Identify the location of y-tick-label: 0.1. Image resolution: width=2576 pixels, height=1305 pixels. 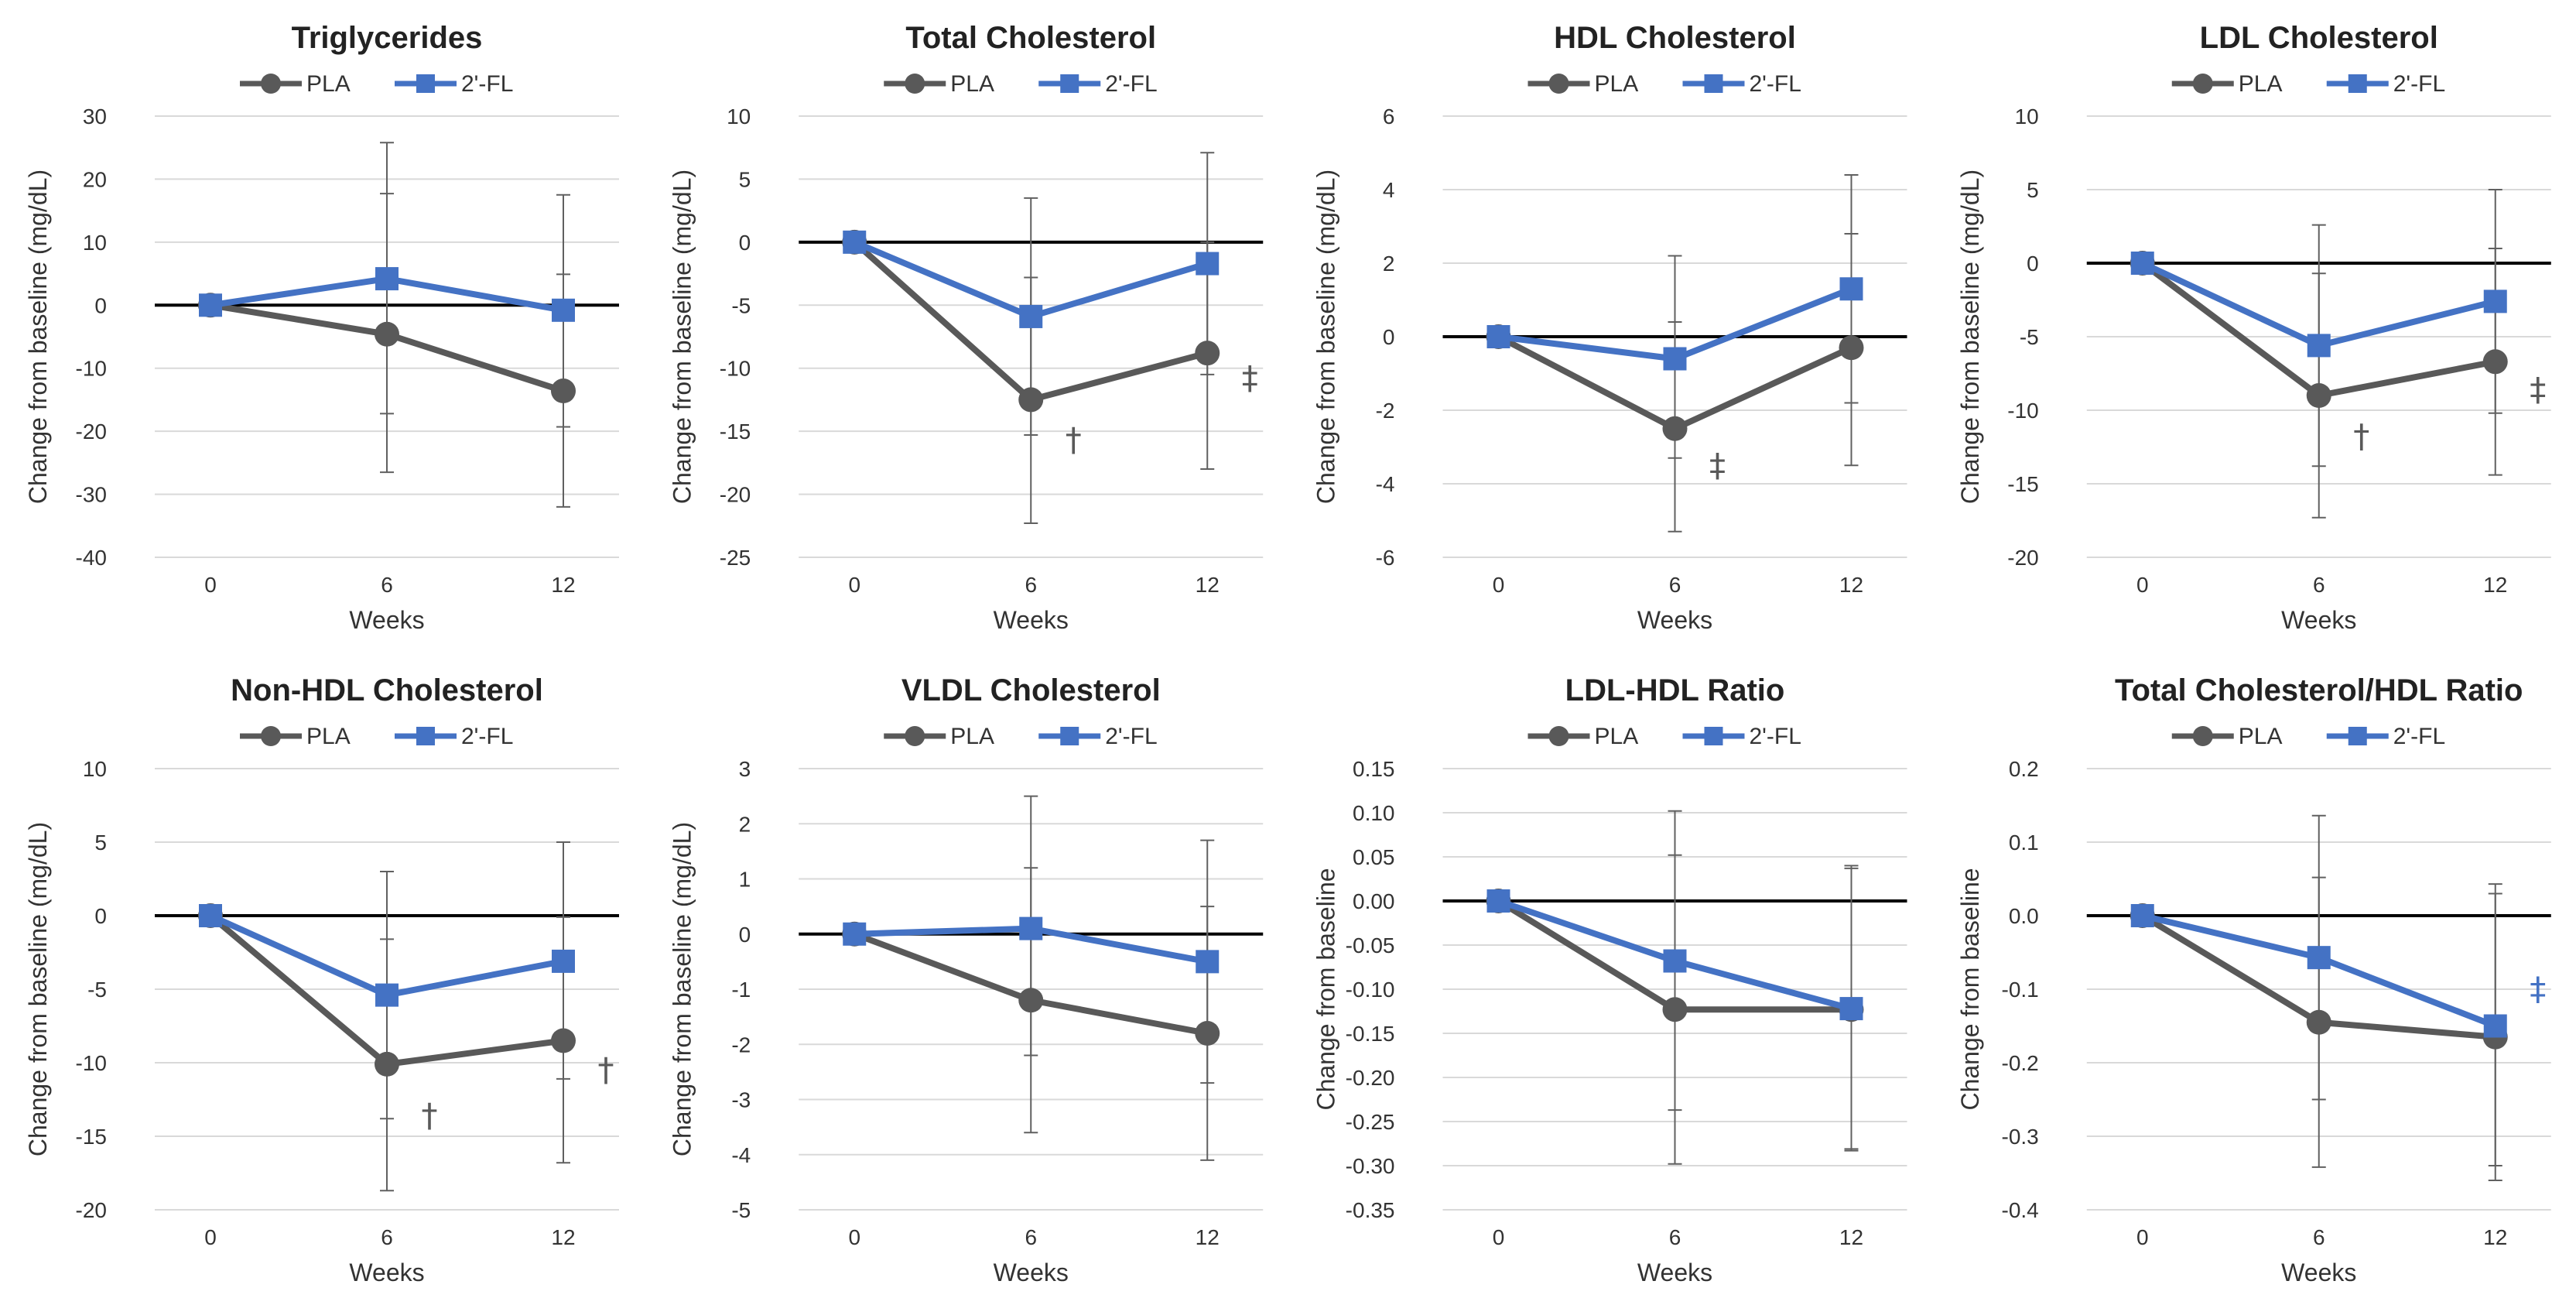
(2024, 843).